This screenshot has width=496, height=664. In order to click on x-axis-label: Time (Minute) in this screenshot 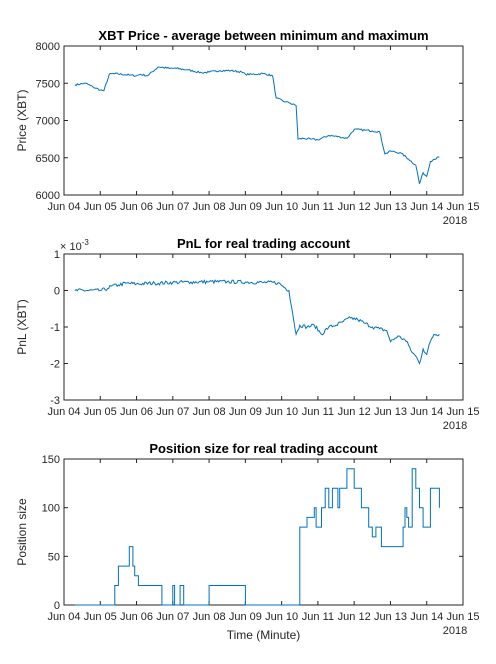, I will do `click(264, 635)`.